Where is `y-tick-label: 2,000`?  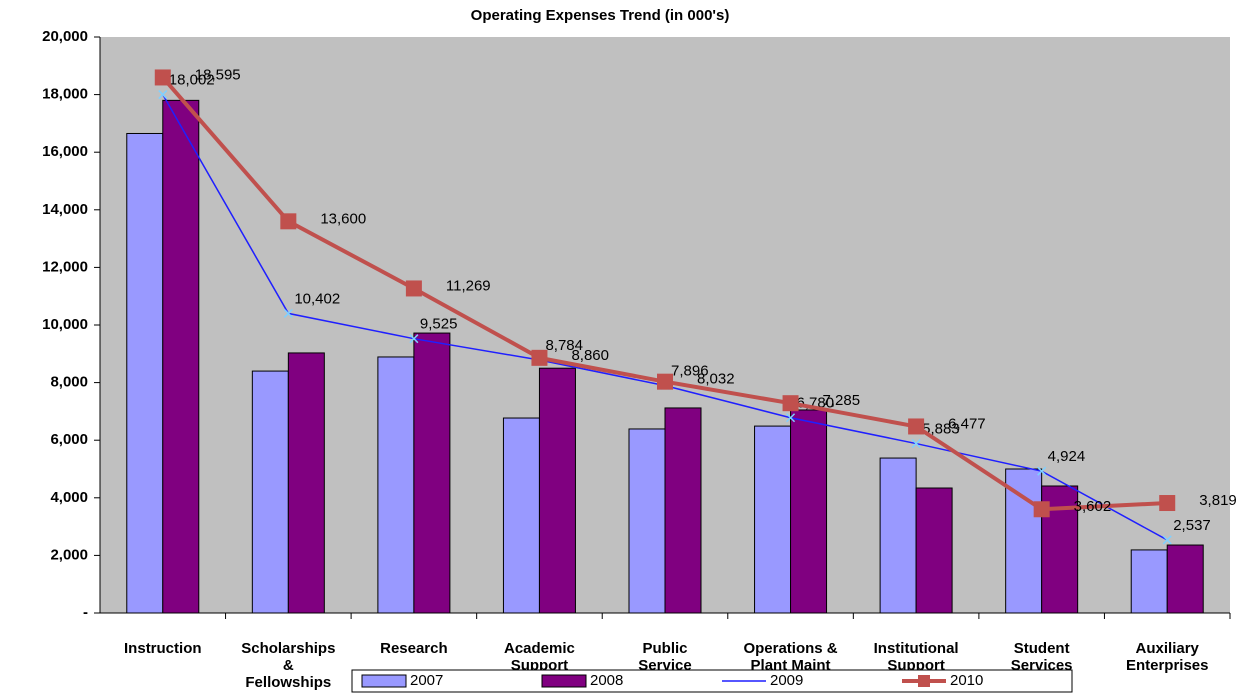
y-tick-label: 2,000 is located at coordinates (69, 554).